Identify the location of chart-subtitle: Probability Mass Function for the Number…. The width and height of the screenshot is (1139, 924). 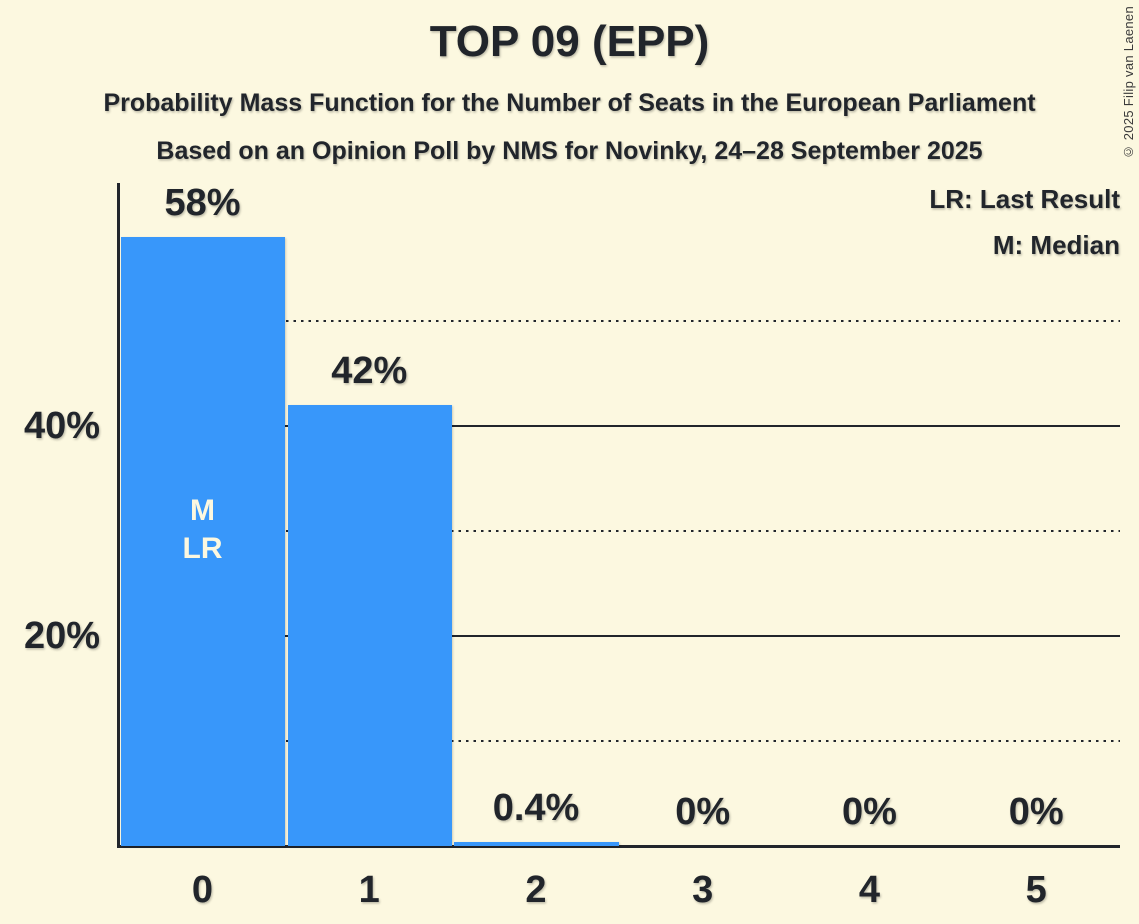
(569, 103).